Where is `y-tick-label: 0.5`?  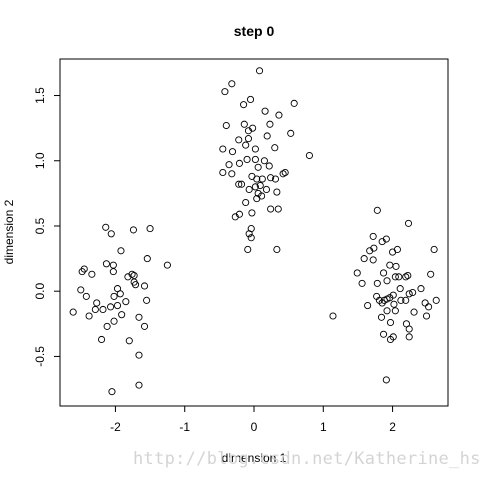 y-tick-label: 0.5 is located at coordinates (40, 225).